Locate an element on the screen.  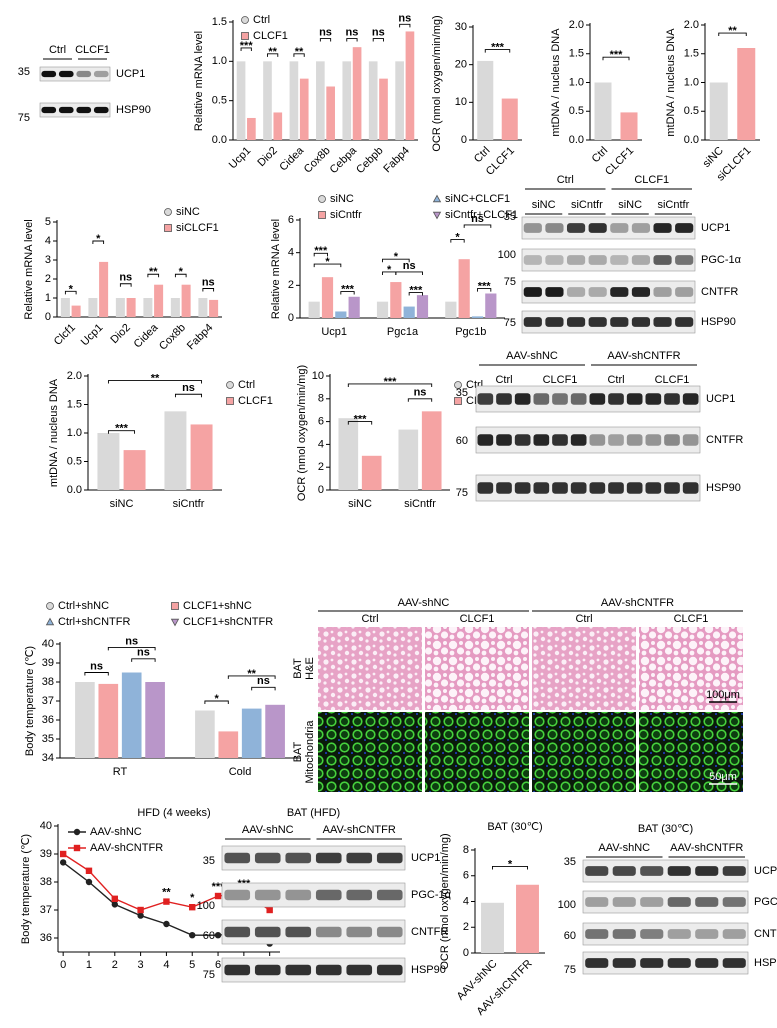
row-label: BAT is located at coordinates (298, 668).